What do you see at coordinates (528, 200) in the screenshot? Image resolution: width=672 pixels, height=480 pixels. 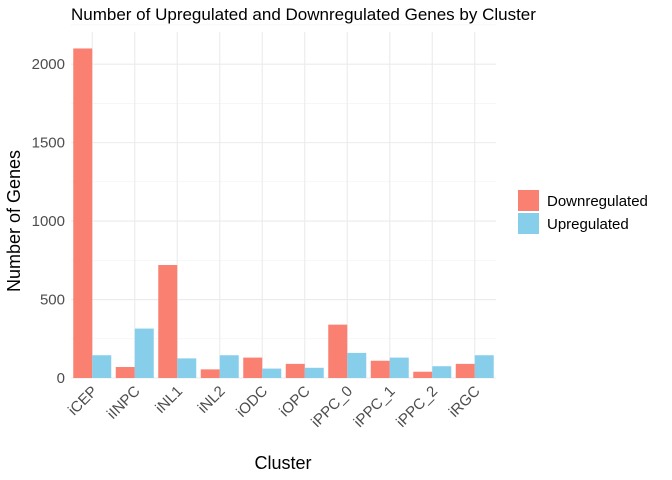 I see `legend-swatch-downregulated` at bounding box center [528, 200].